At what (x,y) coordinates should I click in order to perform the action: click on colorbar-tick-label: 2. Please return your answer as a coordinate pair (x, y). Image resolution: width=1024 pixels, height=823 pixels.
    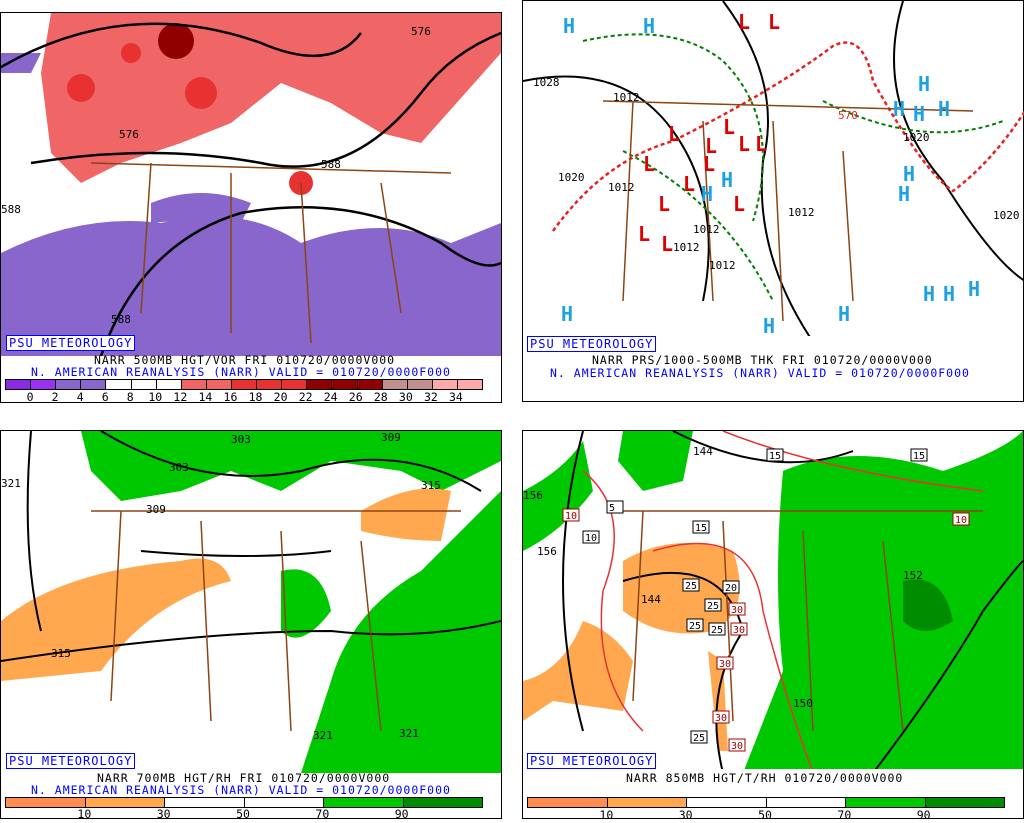
    Looking at the image, I should click on (55, 397).